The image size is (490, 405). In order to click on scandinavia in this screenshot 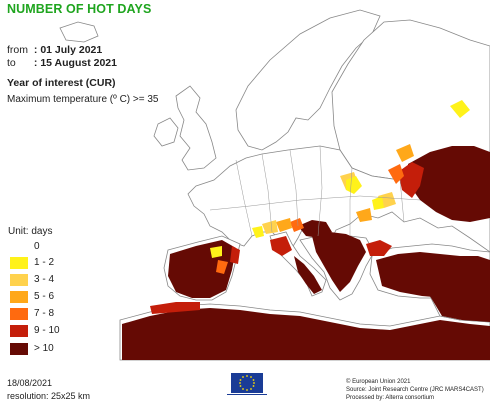, I will do `click(308, 80)`.